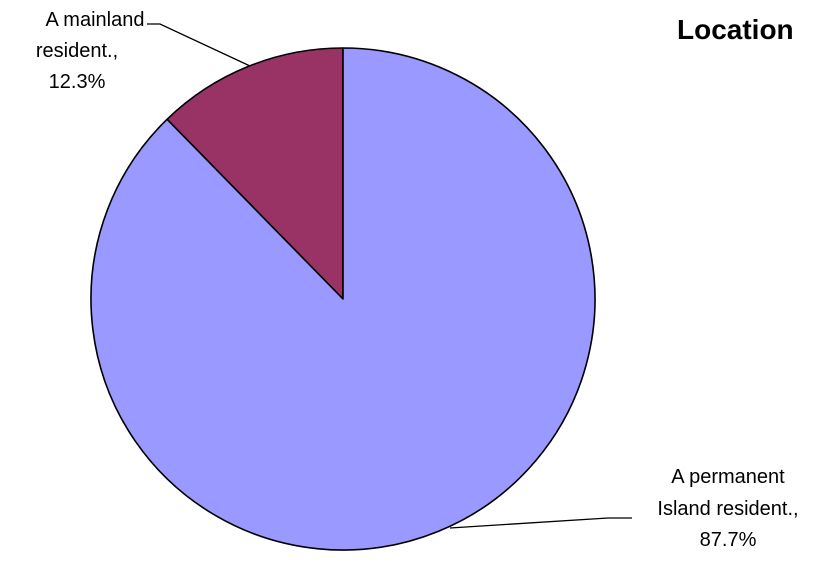 Image resolution: width=827 pixels, height=563 pixels. Describe the element at coordinates (77, 51) in the screenshot. I see `data-label-category: resident.,` at that location.